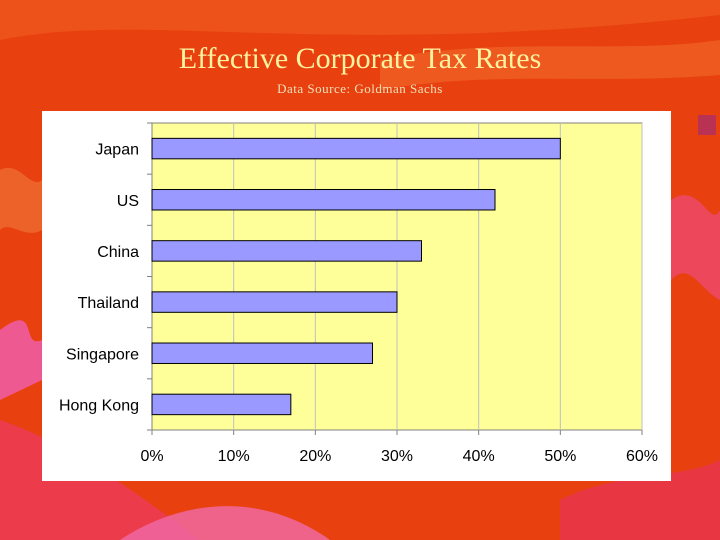 Image resolution: width=720 pixels, height=540 pixels. What do you see at coordinates (234, 456) in the screenshot?
I see `x-tick-label: 10%` at bounding box center [234, 456].